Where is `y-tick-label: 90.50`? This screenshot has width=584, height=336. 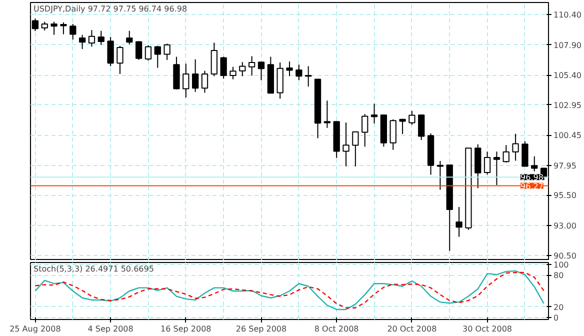
y-tick-label: 90.50 is located at coordinates (565, 256).